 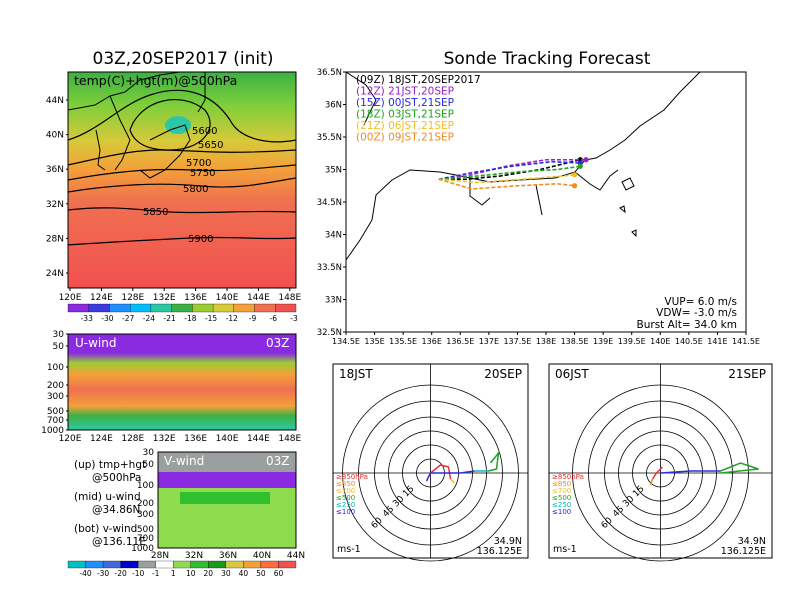 I want to click on lat-tick-label: 44N, so click(x=296, y=556).